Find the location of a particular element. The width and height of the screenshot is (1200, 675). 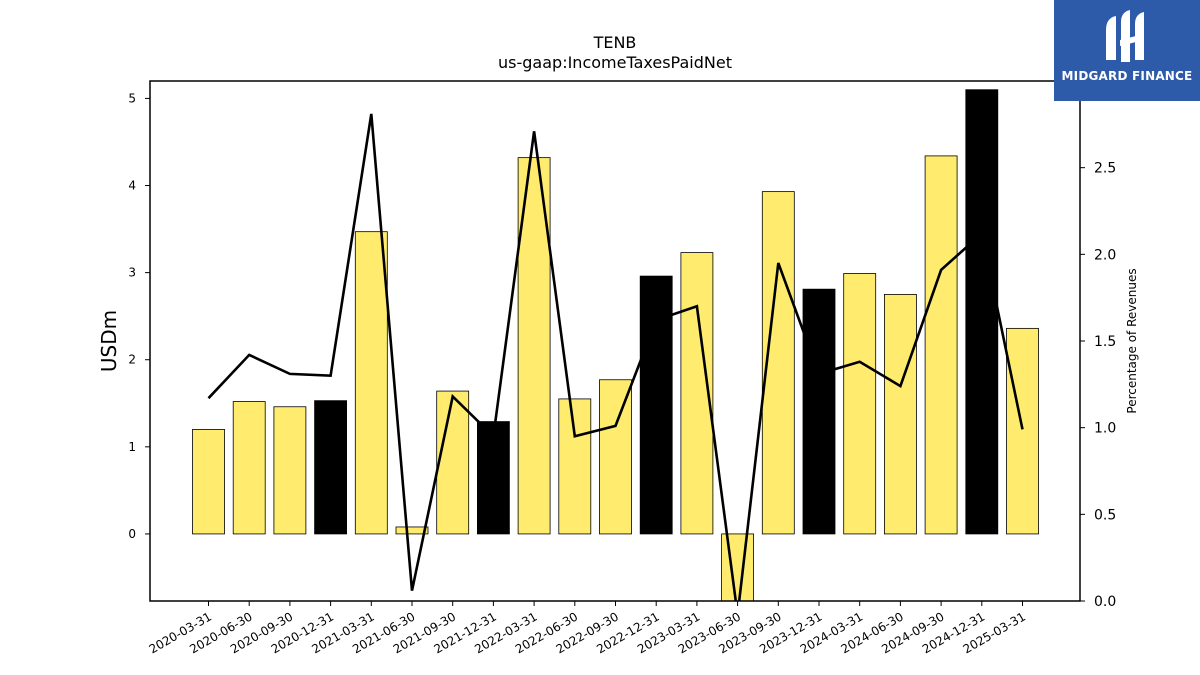

y-axis-right-label: Percentage of Revenues is located at coordinates (1132, 340).